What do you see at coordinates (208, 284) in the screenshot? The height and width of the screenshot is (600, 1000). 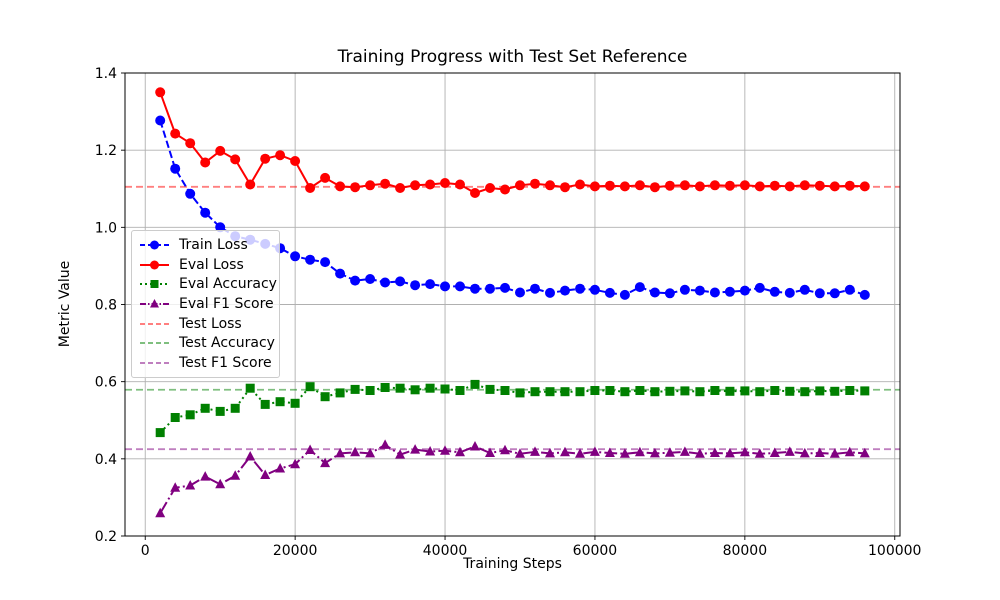 I see `legend-entry: Eval Accuracy` at bounding box center [208, 284].